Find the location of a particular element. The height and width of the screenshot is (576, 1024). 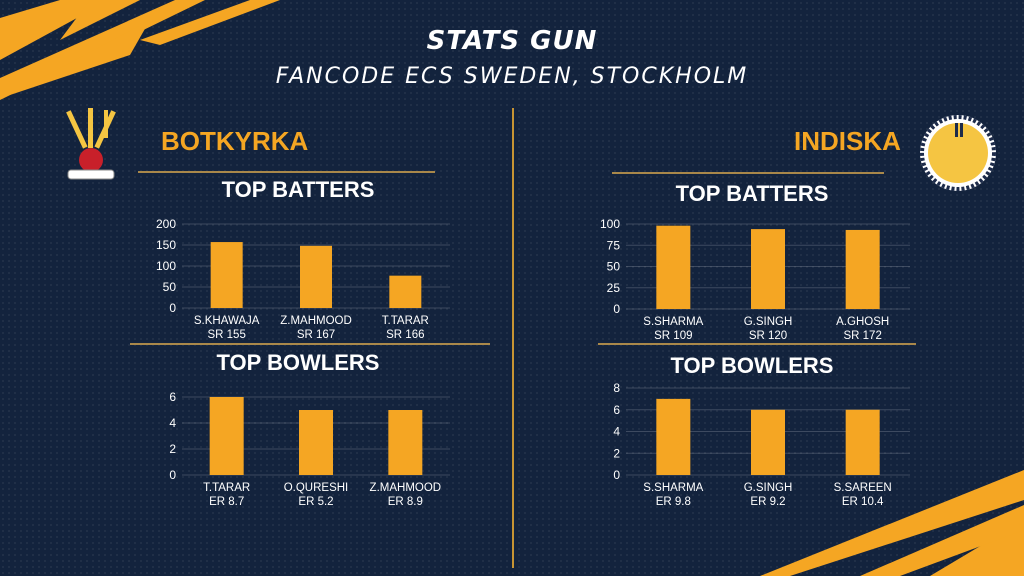

cricket-bats-ball-icon is located at coordinates (91, 144).